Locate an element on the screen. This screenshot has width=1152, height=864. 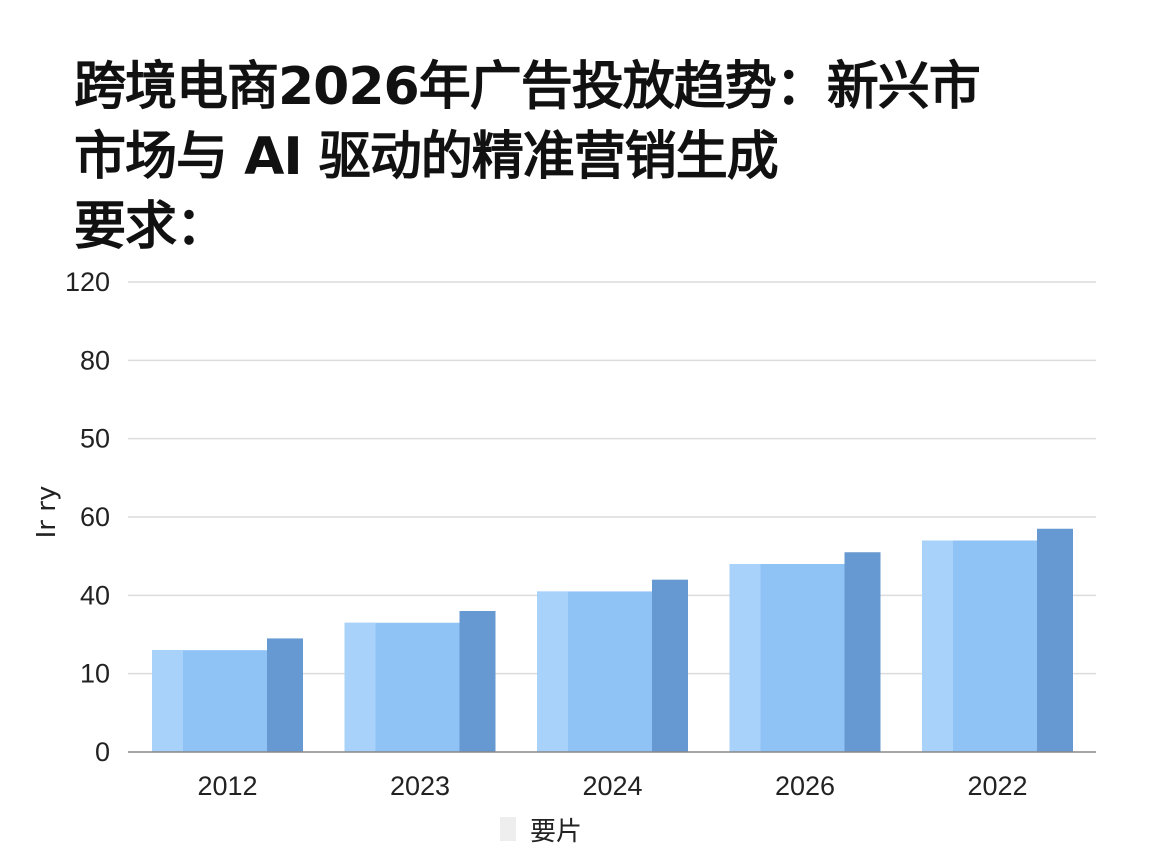
x-tick-label: 2024 is located at coordinates (612, 786).